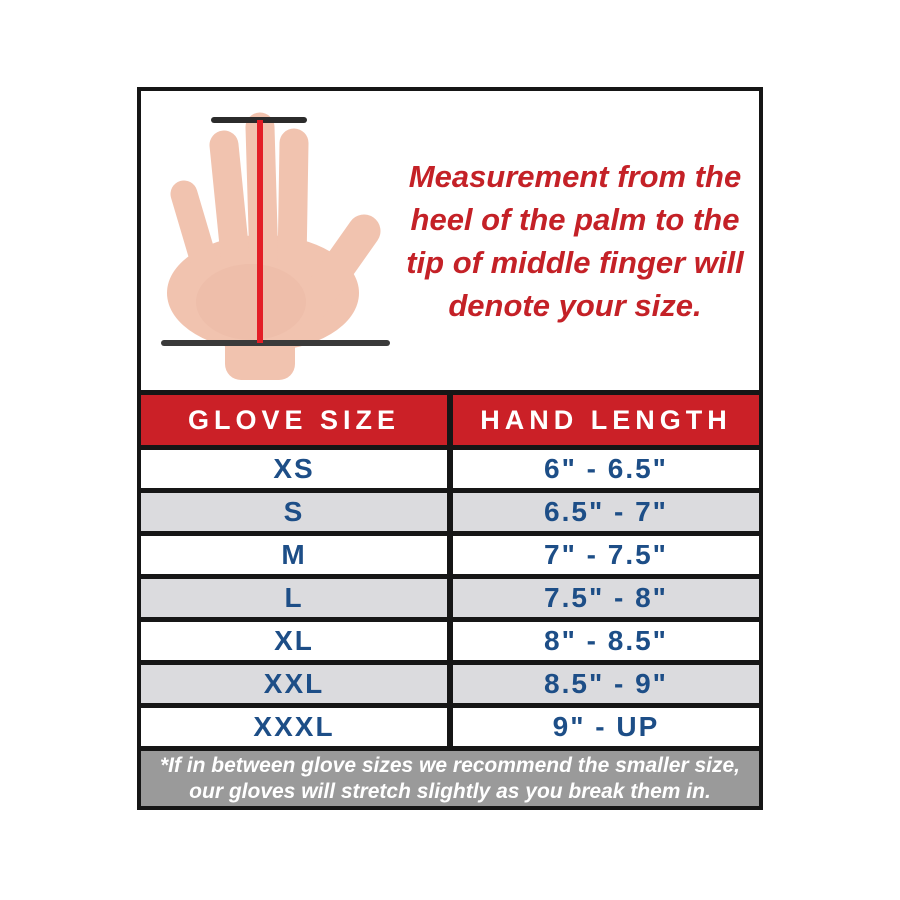 The width and height of the screenshot is (900, 900). I want to click on table-row-s: S 6.5" - 7", so click(450, 514).